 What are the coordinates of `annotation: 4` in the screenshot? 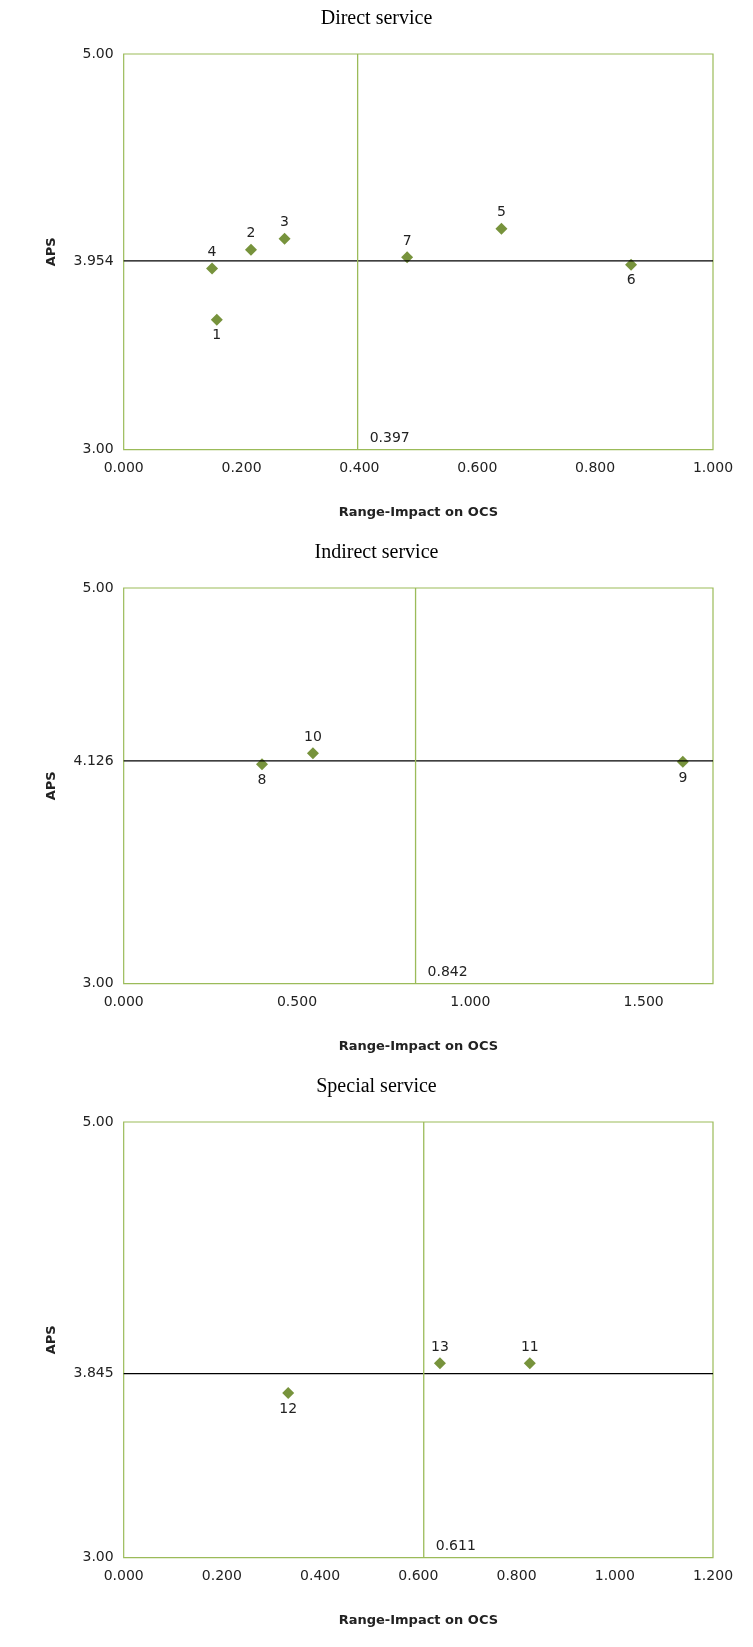 It's located at (212, 251).